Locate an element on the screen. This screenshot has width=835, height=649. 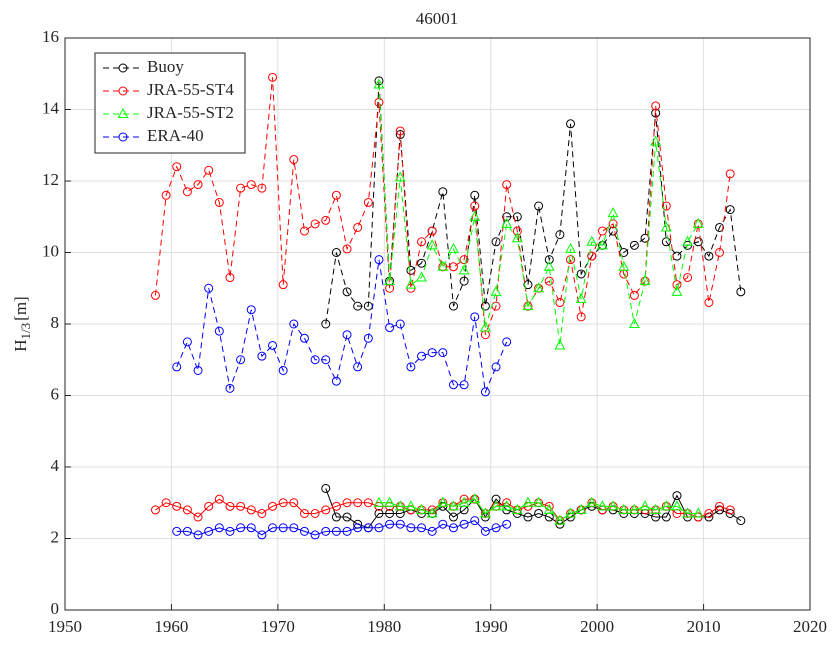
legend-label: ERA-40 is located at coordinates (175, 135).